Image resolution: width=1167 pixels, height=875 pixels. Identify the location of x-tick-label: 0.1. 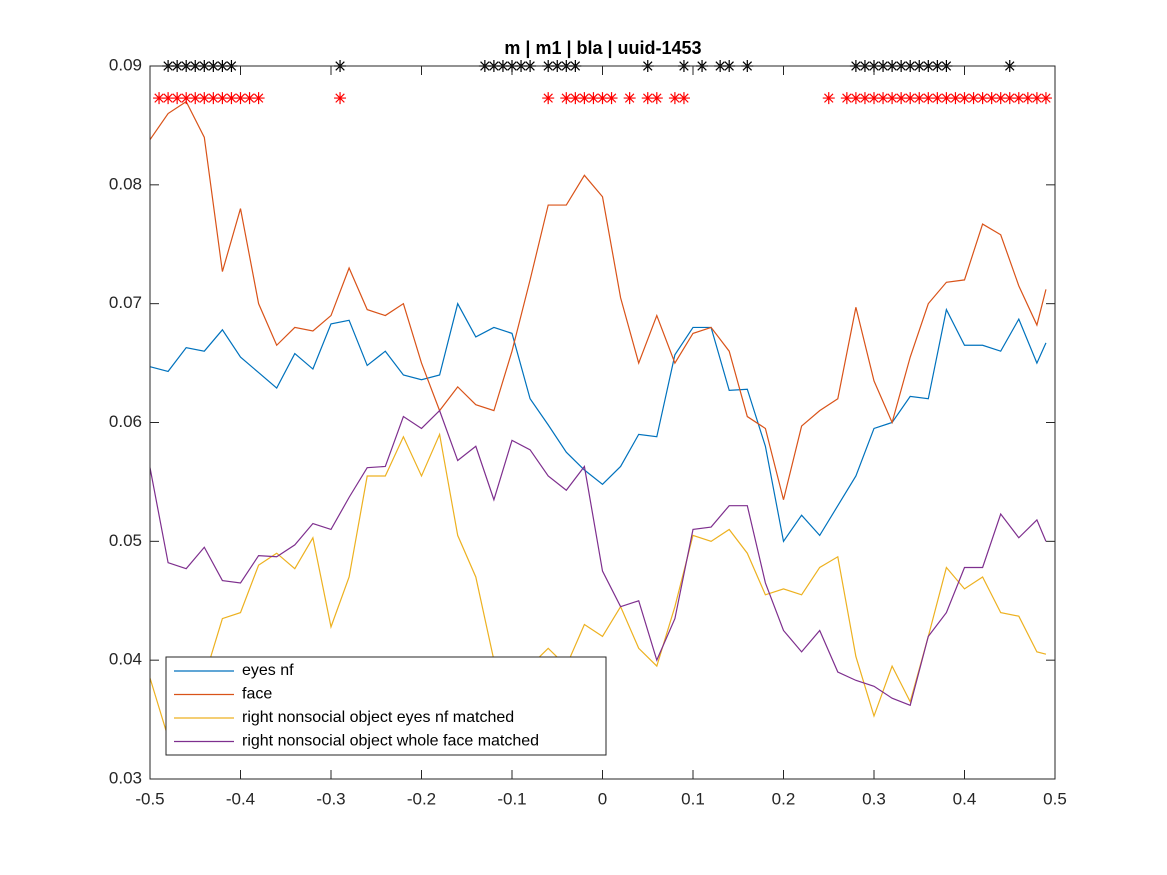
(693, 798).